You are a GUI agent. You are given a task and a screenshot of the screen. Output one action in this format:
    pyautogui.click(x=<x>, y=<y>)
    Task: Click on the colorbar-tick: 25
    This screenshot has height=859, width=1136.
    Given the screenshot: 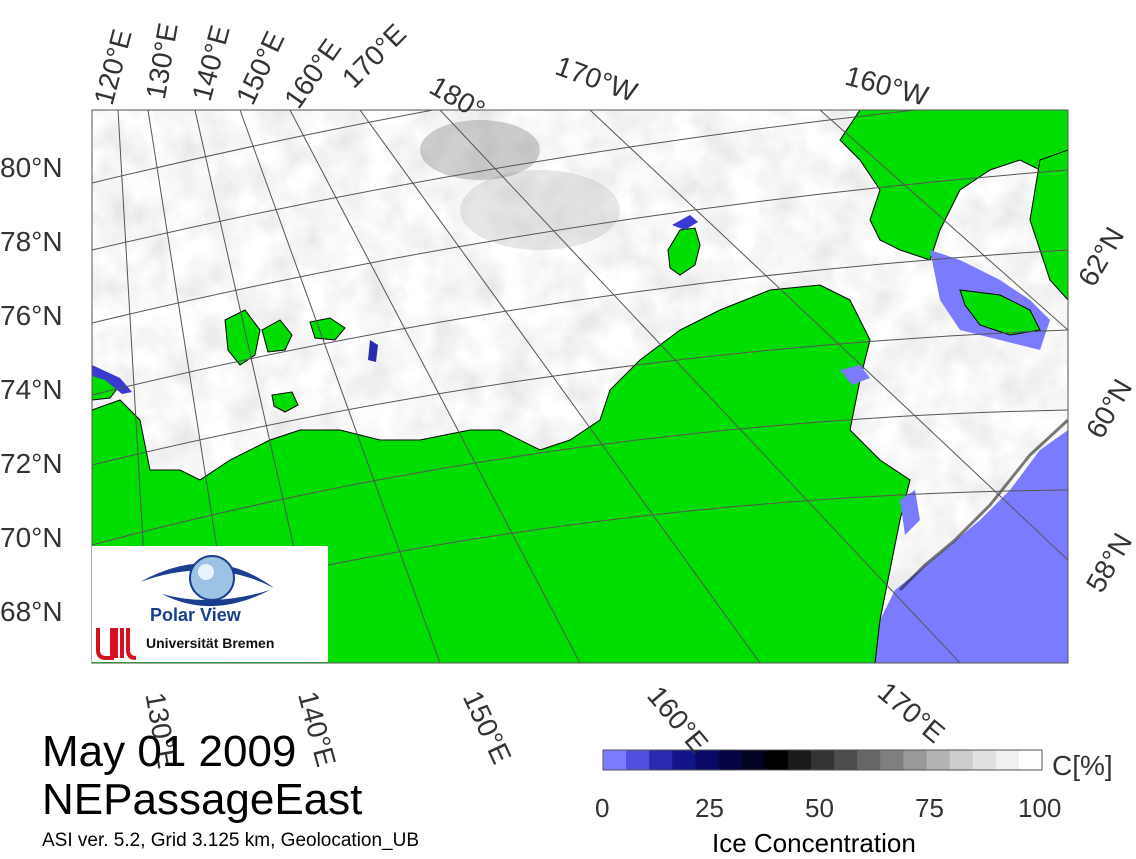 What is the action you would take?
    pyautogui.click(x=709, y=808)
    